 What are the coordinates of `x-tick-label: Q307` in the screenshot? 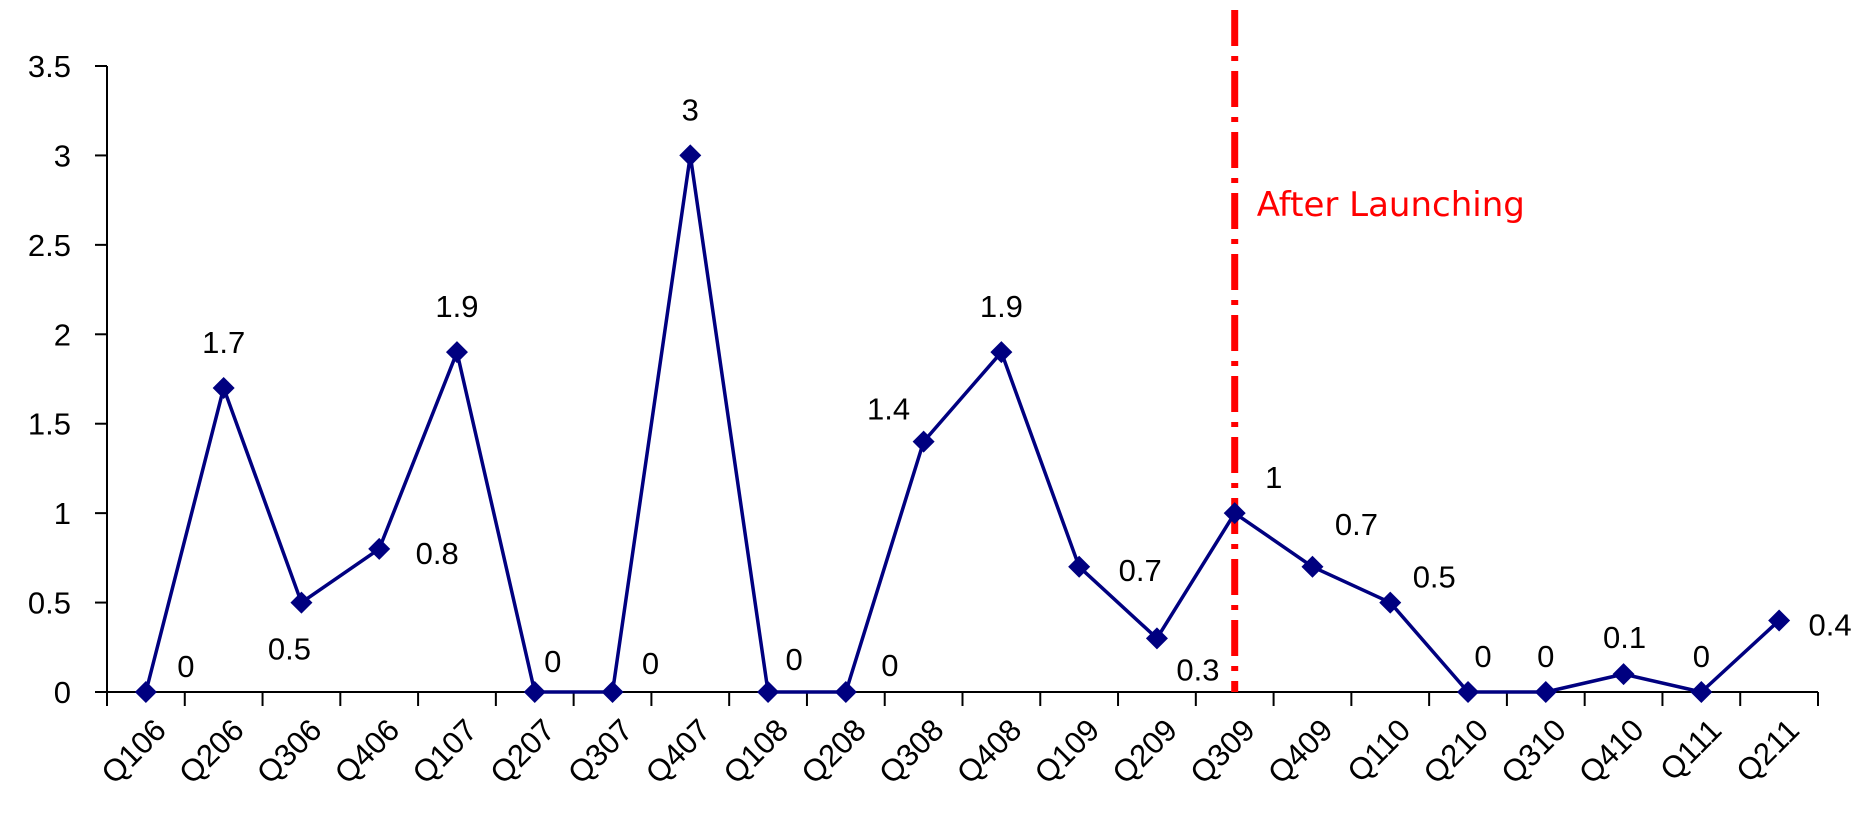 It's located at (600, 751).